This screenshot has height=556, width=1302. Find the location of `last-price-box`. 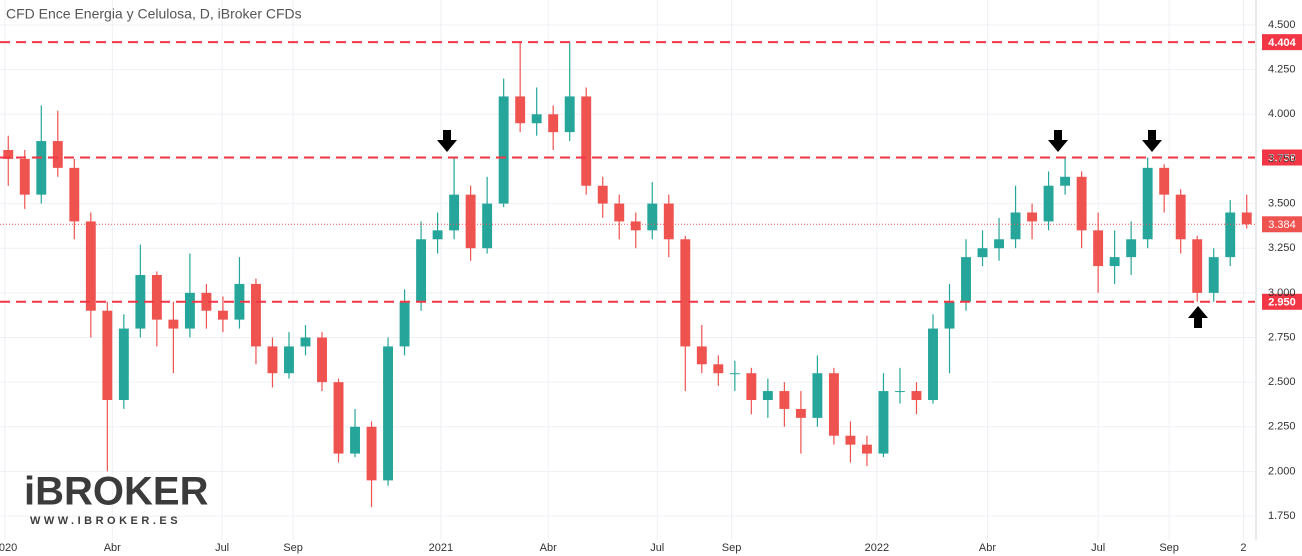

last-price-box is located at coordinates (1282, 224).